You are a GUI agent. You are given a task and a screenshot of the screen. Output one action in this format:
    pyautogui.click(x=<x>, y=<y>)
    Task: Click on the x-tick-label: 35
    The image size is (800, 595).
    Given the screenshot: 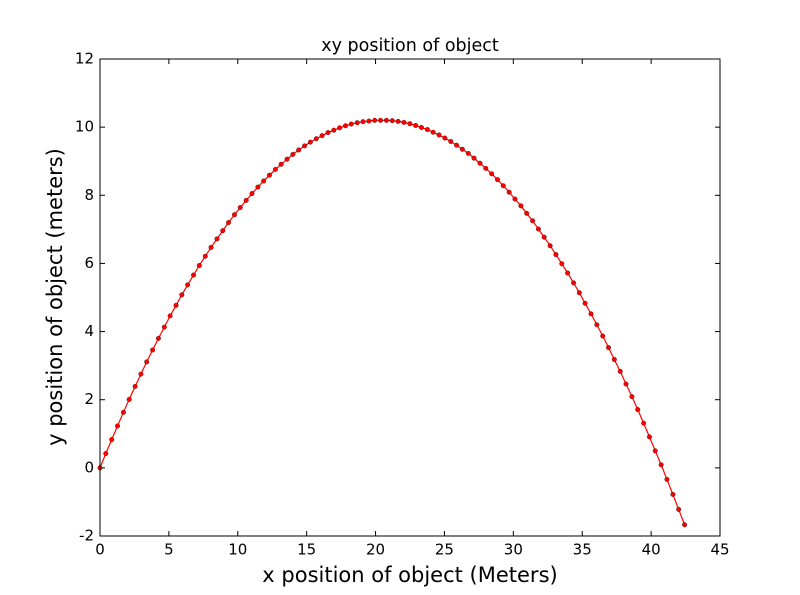 What is the action you would take?
    pyautogui.click(x=582, y=550)
    